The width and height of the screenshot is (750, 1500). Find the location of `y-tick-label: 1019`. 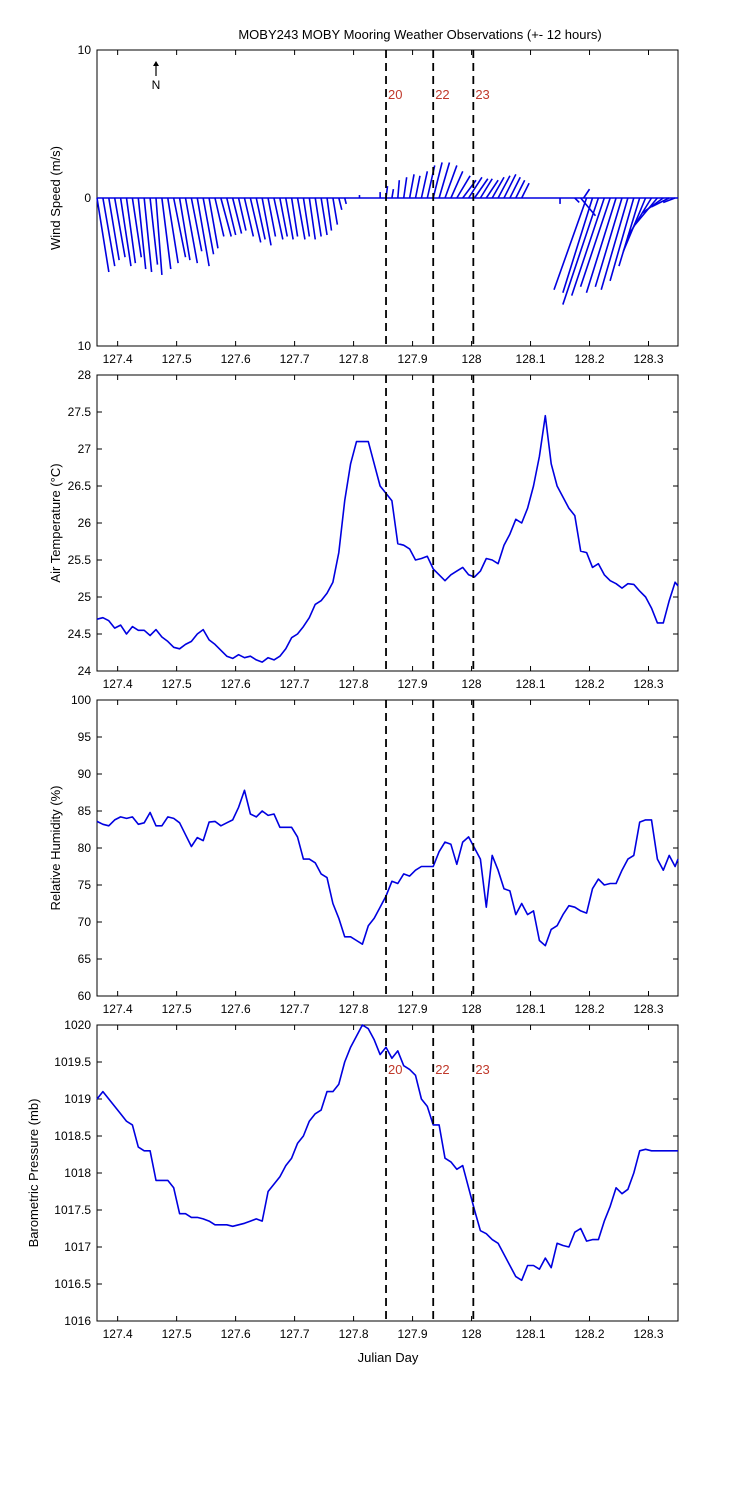

y-tick-label: 1019 is located at coordinates (77, 1099).